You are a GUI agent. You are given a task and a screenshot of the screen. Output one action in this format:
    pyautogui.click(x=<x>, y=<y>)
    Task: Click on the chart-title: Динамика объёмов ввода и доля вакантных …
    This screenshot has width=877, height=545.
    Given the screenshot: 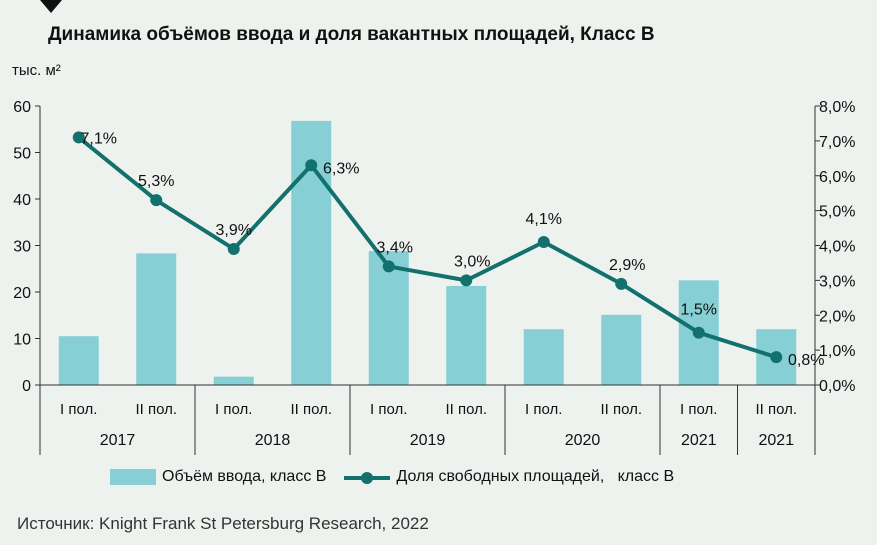 What is the action you would take?
    pyautogui.click(x=351, y=34)
    